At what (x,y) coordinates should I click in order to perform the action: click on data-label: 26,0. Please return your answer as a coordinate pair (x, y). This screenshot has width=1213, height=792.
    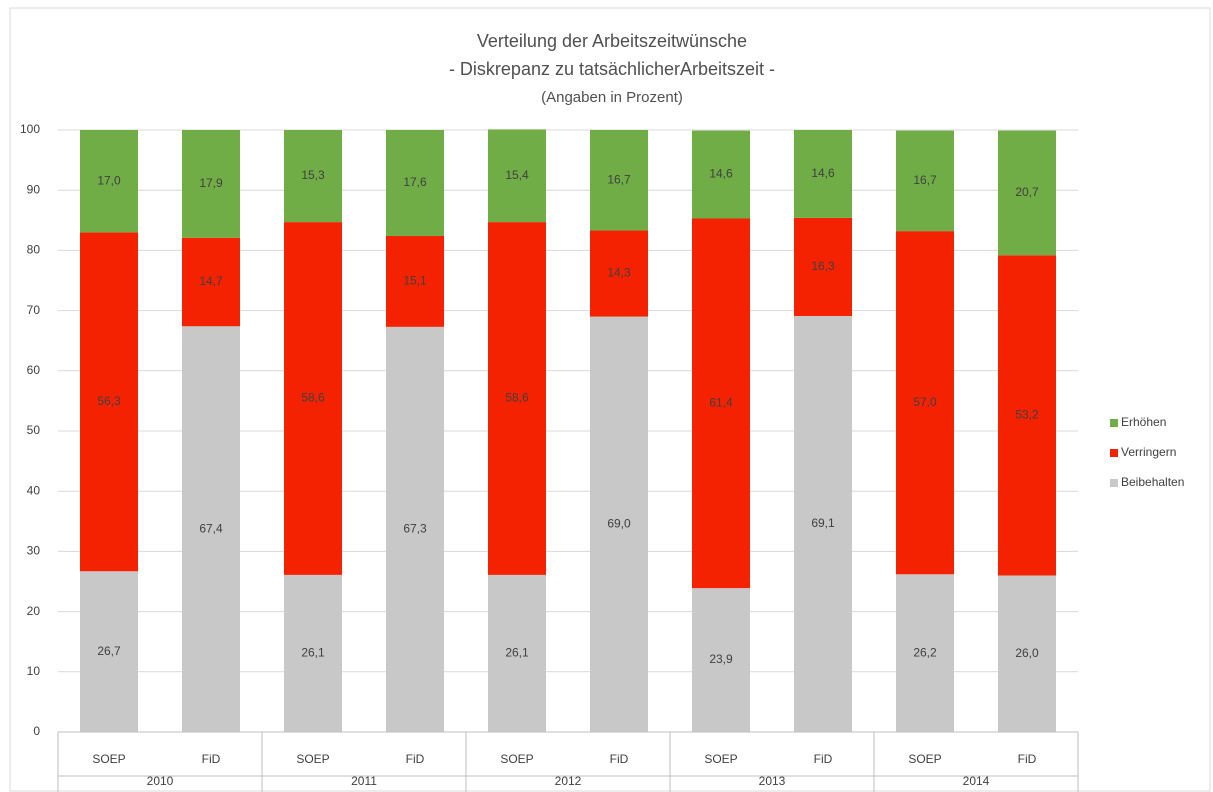
    Looking at the image, I should click on (1027, 653).